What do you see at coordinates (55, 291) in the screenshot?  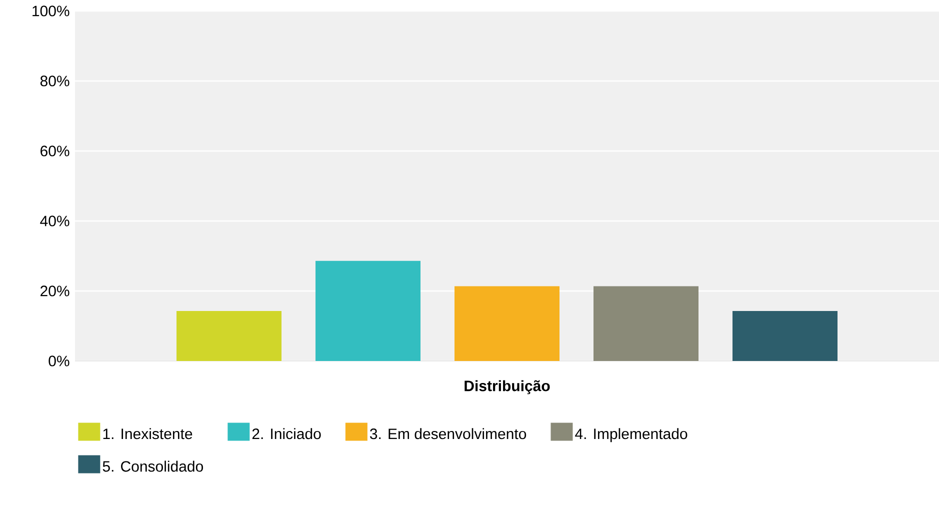 I see `y-tick-label: 20%` at bounding box center [55, 291].